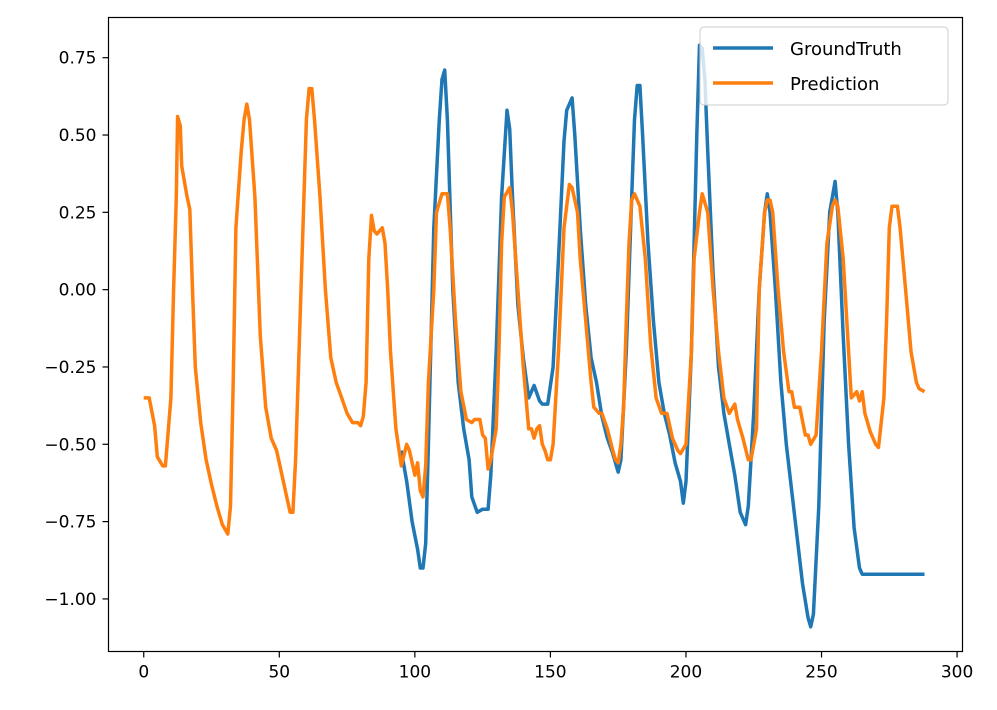 The height and width of the screenshot is (710, 997). I want to click on y-tick-label: 0.25, so click(78, 213).